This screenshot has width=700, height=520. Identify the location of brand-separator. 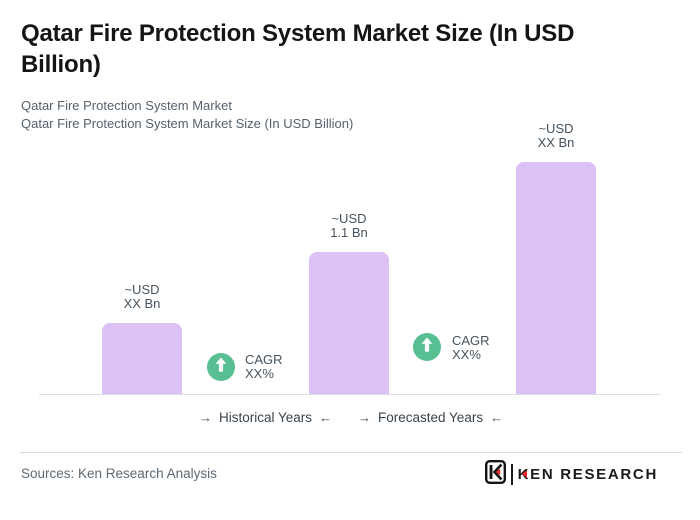
(511, 474).